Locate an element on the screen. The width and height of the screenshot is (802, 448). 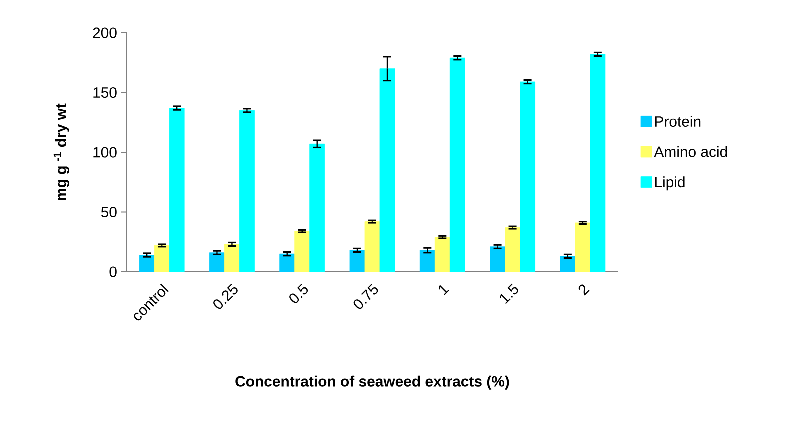
x-axis-title: Concentration of seaweed extracts (%) is located at coordinates (373, 383).